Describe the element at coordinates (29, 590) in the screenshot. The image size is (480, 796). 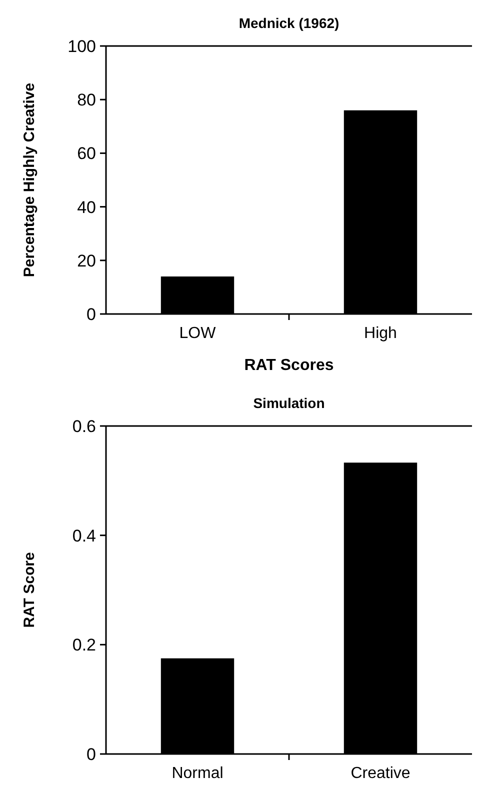
I see `y-axis-title: RAT Score` at that location.